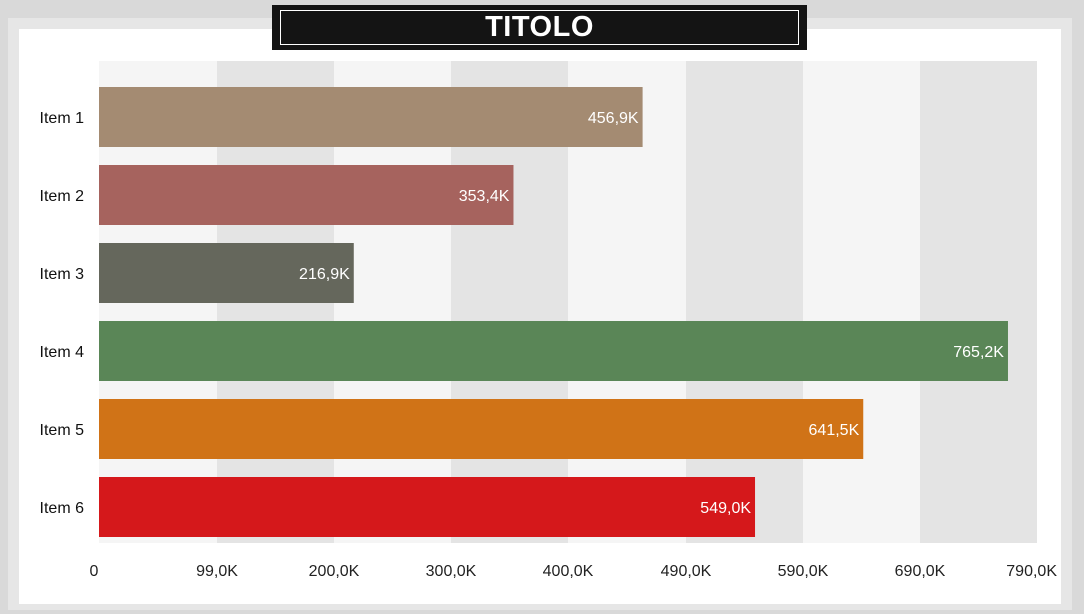 This screenshot has width=1084, height=614. What do you see at coordinates (920, 571) in the screenshot?
I see `x-tick-label: 690,0K` at bounding box center [920, 571].